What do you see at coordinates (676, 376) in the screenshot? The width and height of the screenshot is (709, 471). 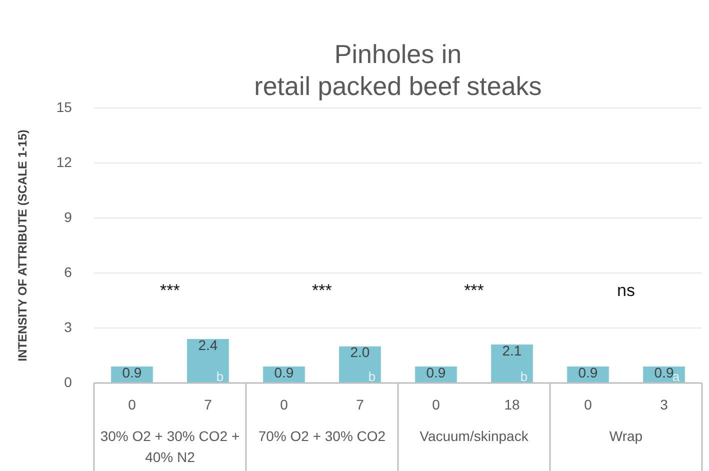 I see `annotation: a` at bounding box center [676, 376].